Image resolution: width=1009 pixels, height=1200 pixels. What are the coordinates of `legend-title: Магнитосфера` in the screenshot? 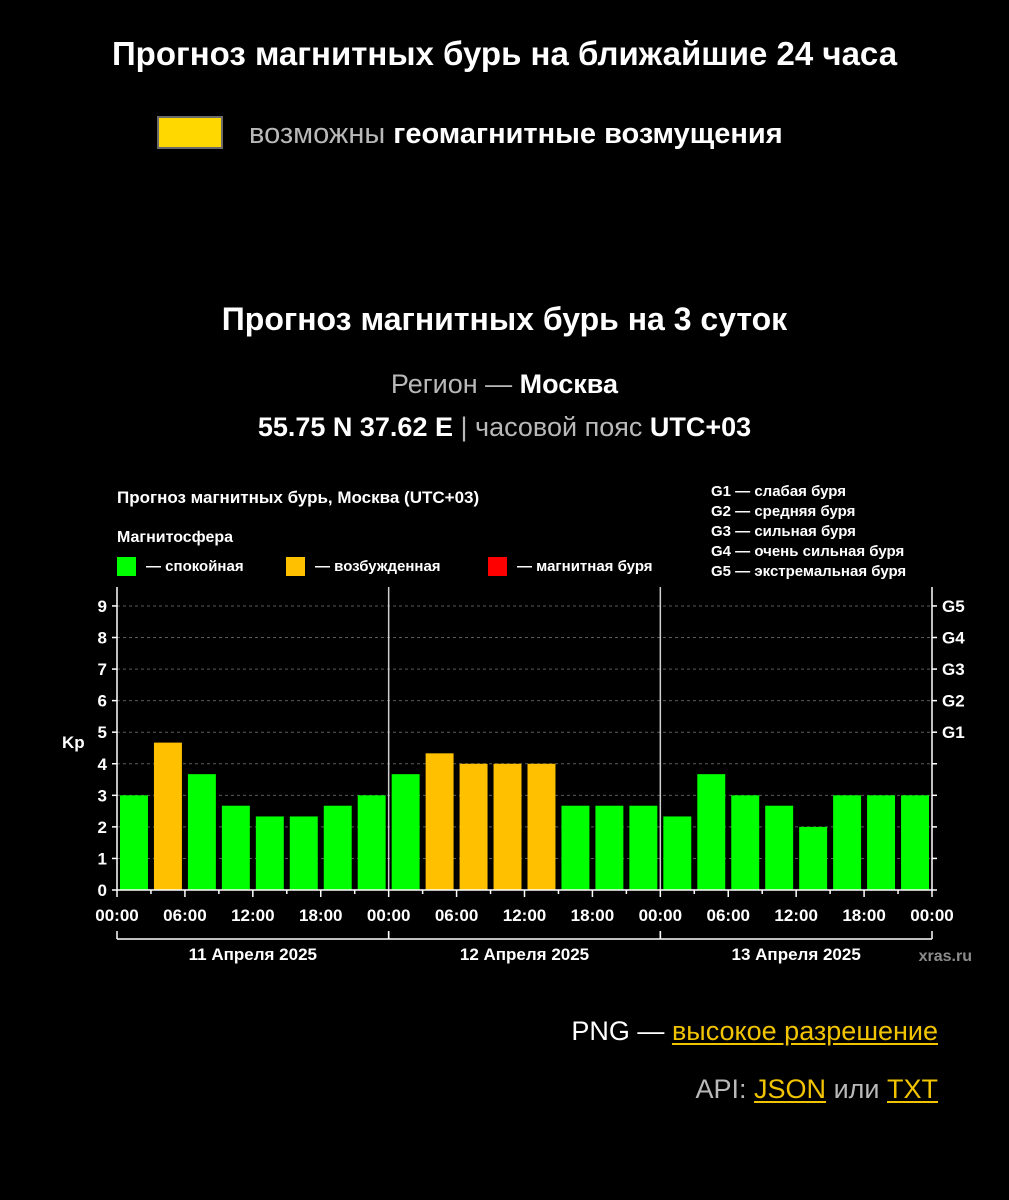 It's located at (175, 537).